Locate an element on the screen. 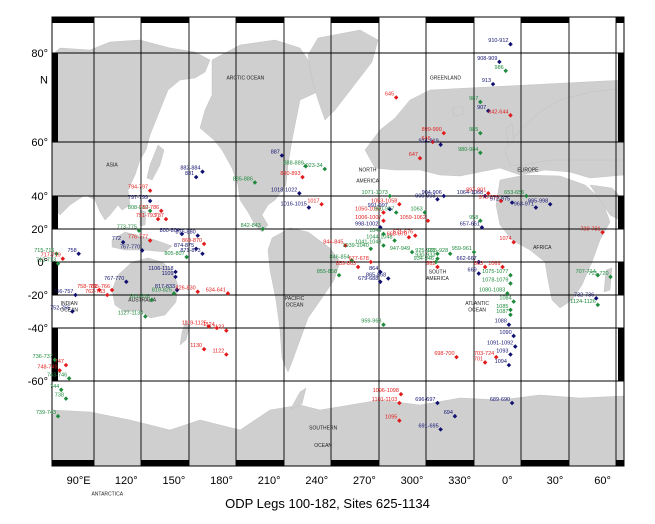 This screenshot has width=655, height=524. region-label: SOUTHERN is located at coordinates (323, 428).